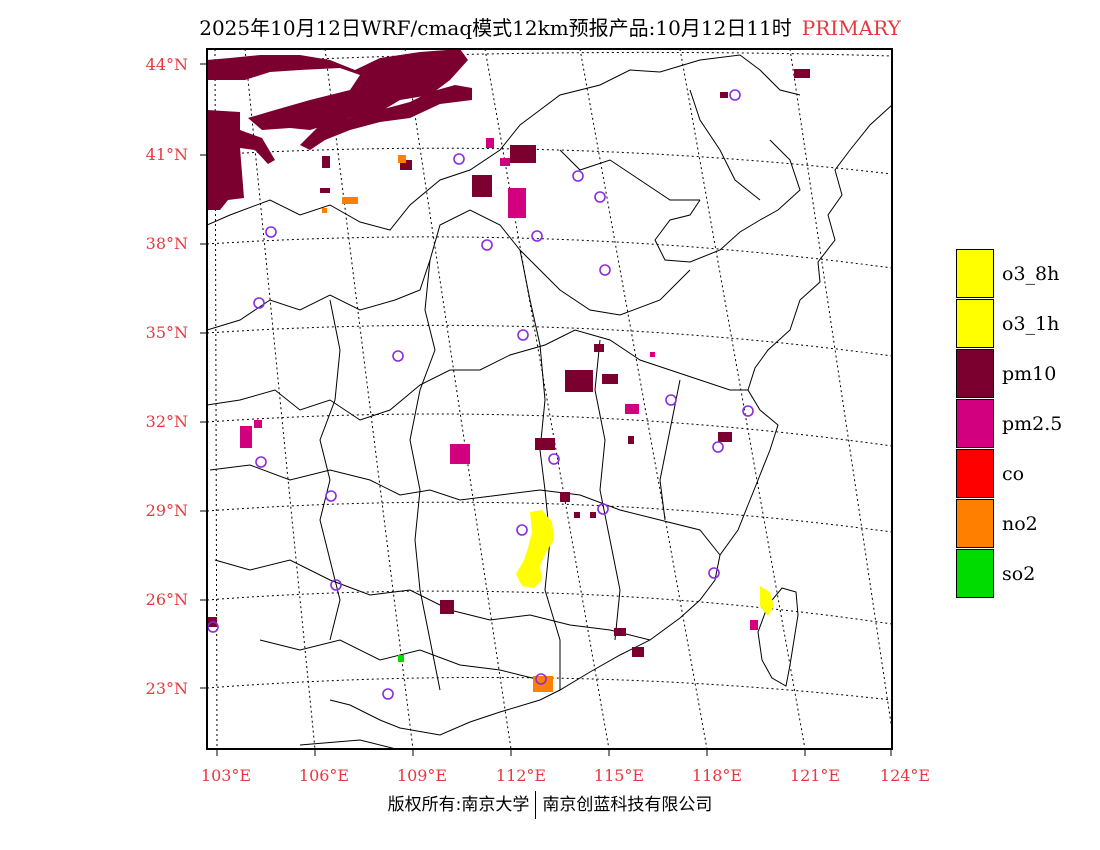  I want to click on legend-label: so2, so click(1019, 574).